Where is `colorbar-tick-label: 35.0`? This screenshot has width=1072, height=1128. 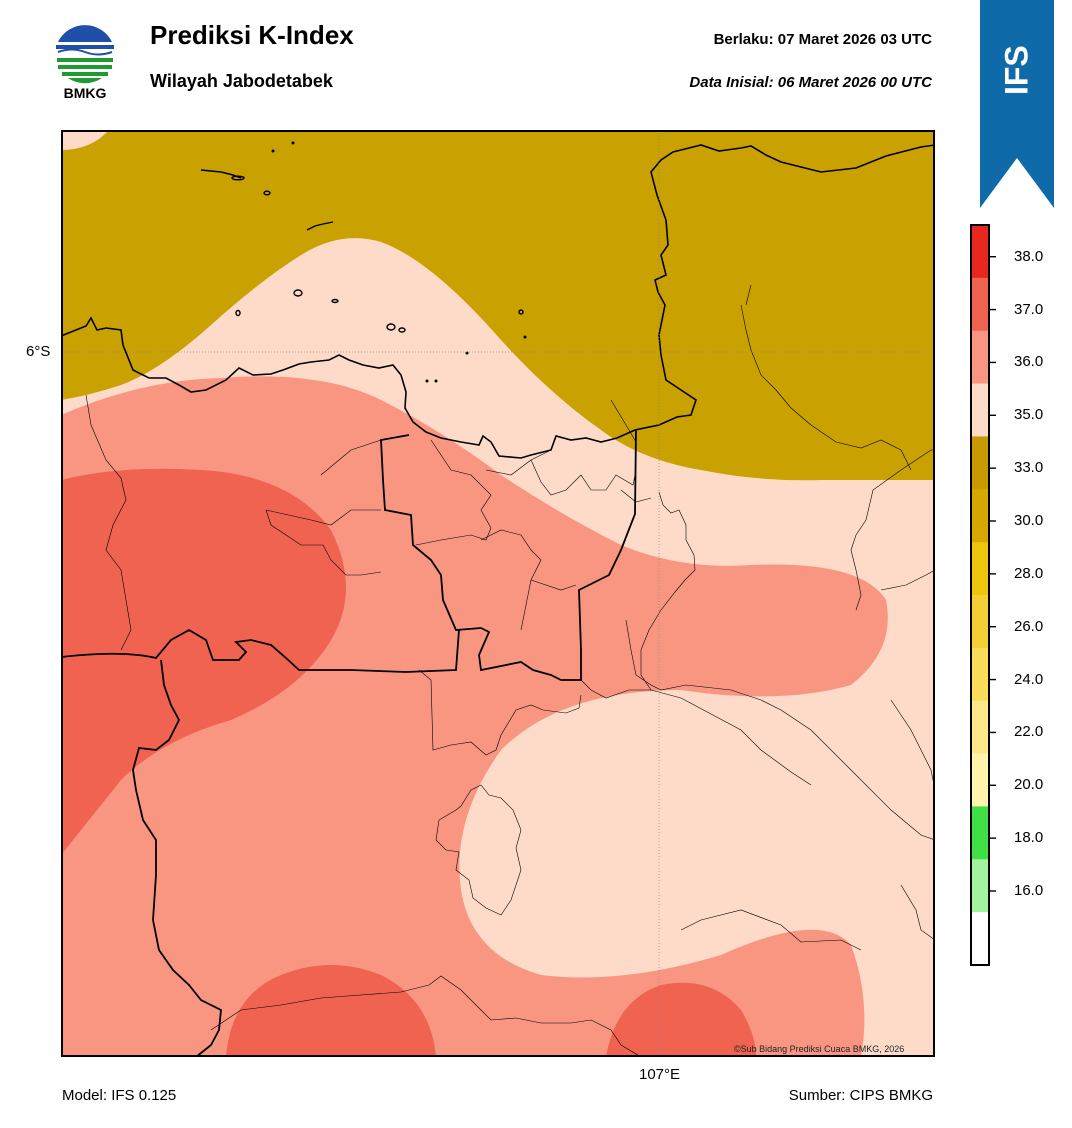 colorbar-tick-label: 35.0 is located at coordinates (1029, 415).